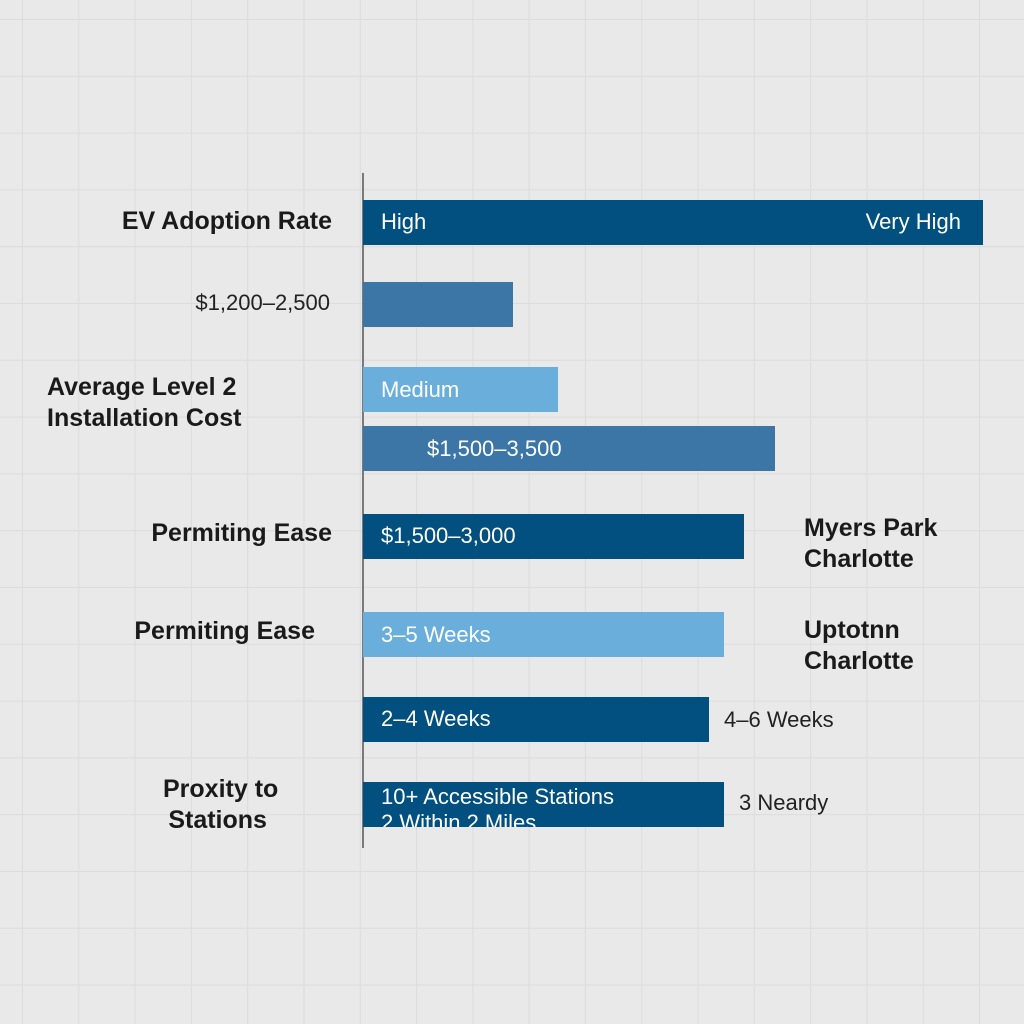 This screenshot has height=1024, width=1024. Describe the element at coordinates (459, 818) in the screenshot. I see `bar-label-line: 2 Within 2 Miles` at that location.